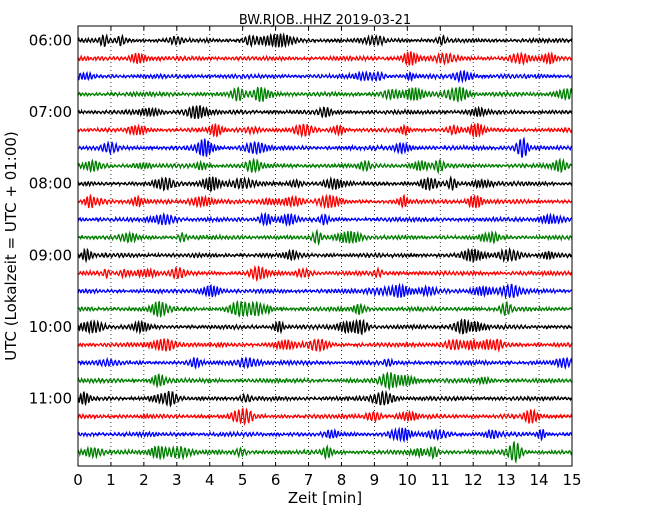 The width and height of the screenshot is (650, 525). Describe the element at coordinates (50, 41) in the screenshot. I see `y-tick-label: 06:00` at that location.